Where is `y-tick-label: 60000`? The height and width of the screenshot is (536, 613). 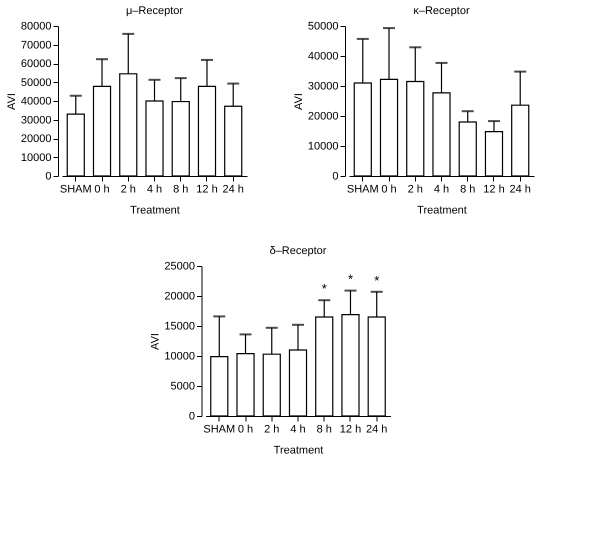 y-tick-label: 60000 is located at coordinates (36, 64).